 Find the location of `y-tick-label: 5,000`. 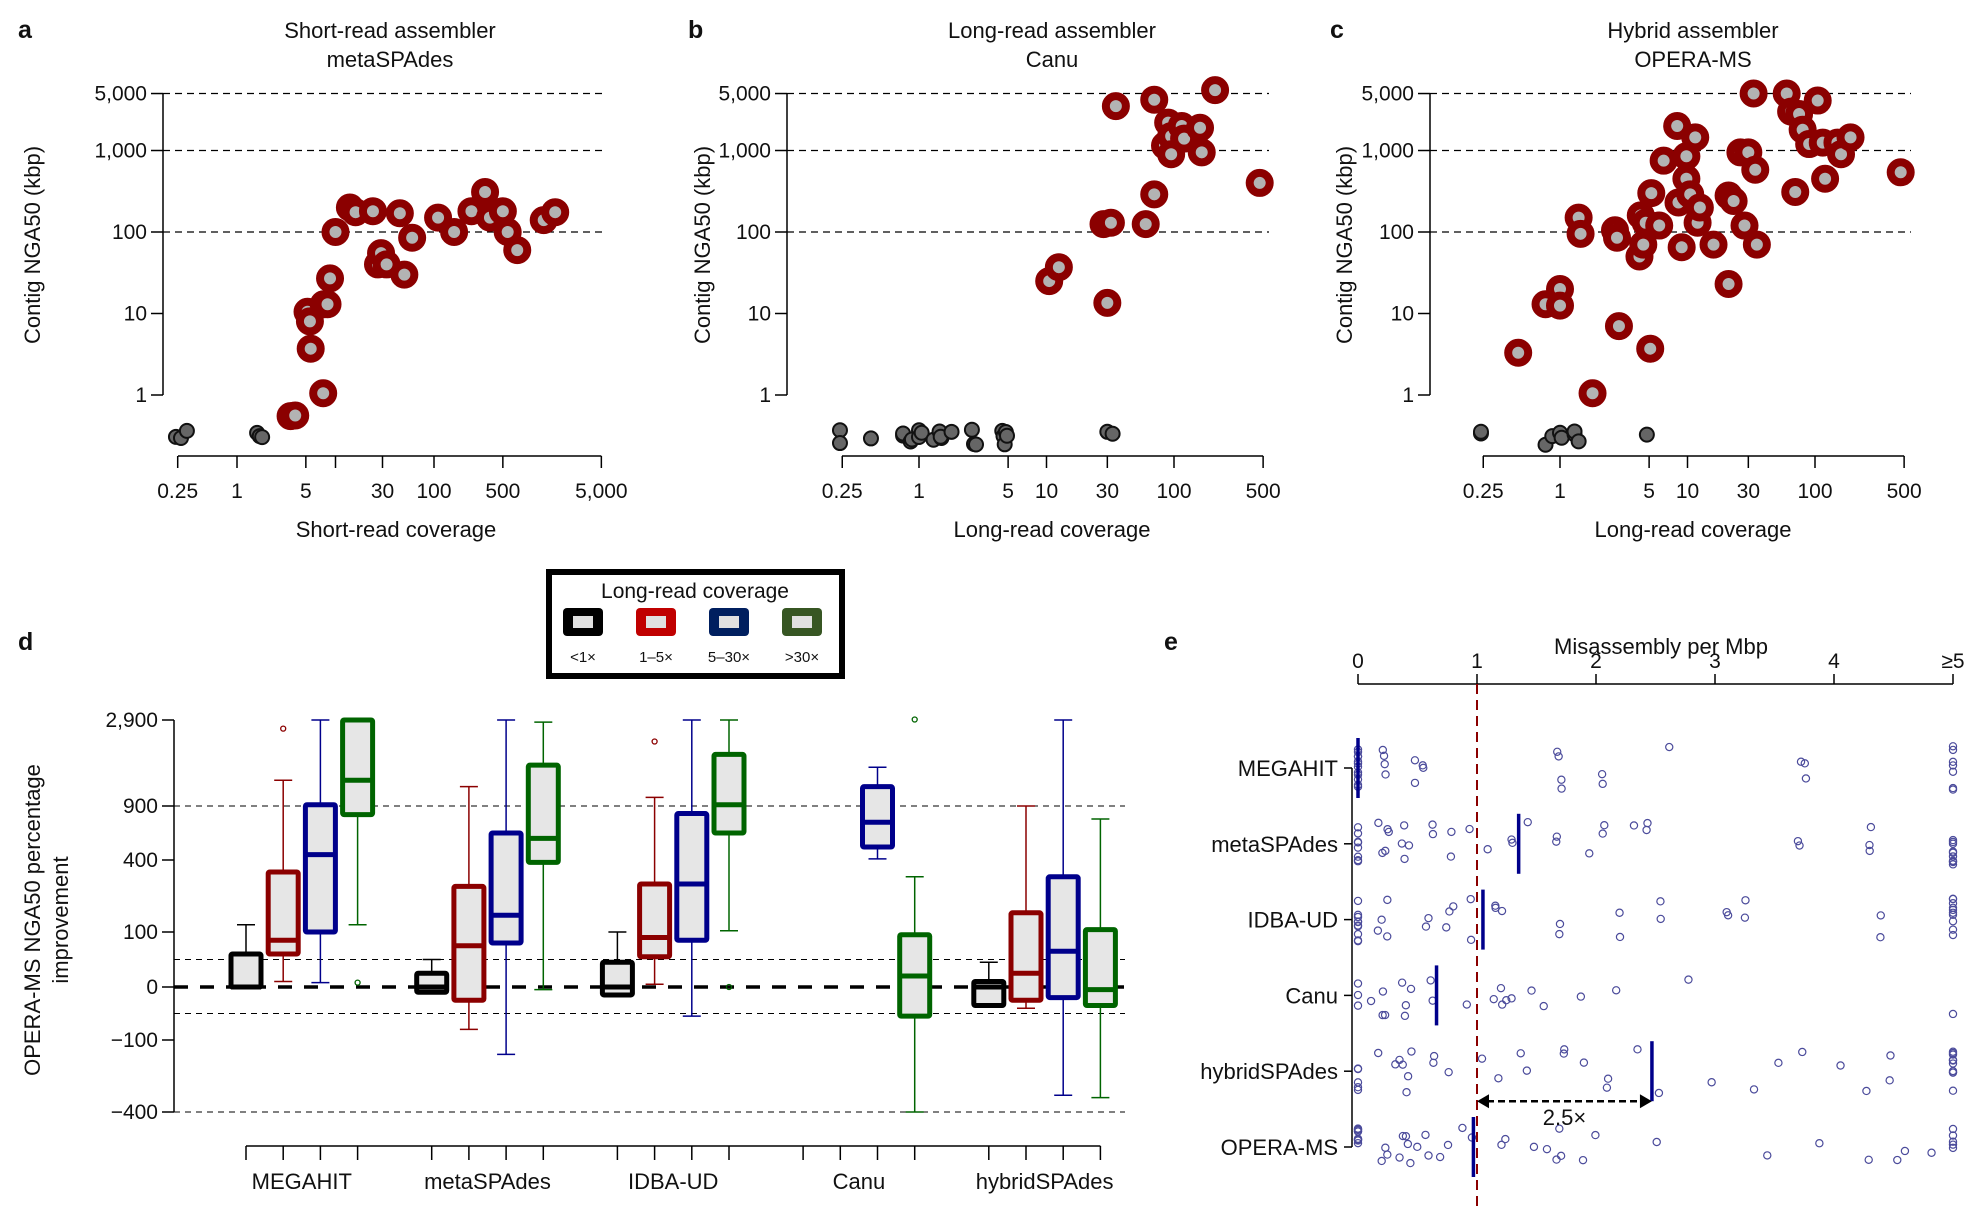

y-tick-label: 5,000 is located at coordinates (744, 94).